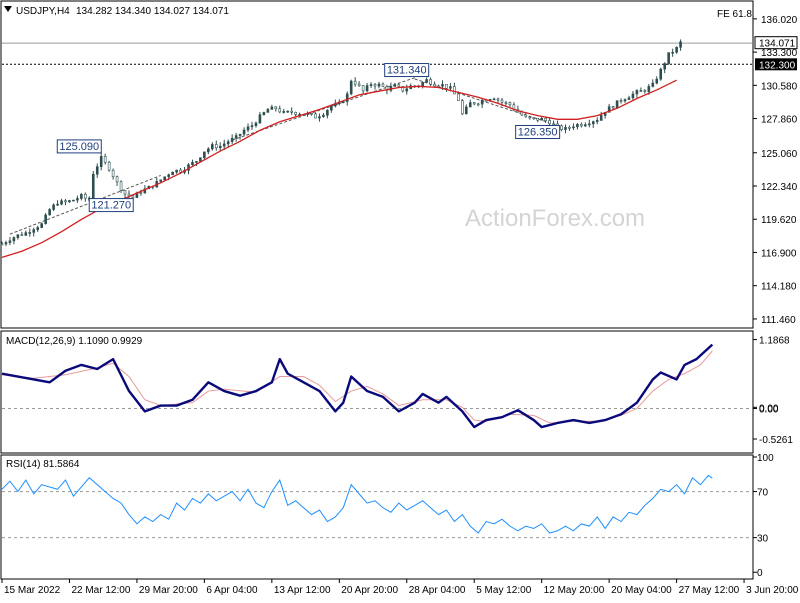  Describe the element at coordinates (302, 590) in the screenshot. I see `time-axis-label: 13 Apr 12:00` at that location.